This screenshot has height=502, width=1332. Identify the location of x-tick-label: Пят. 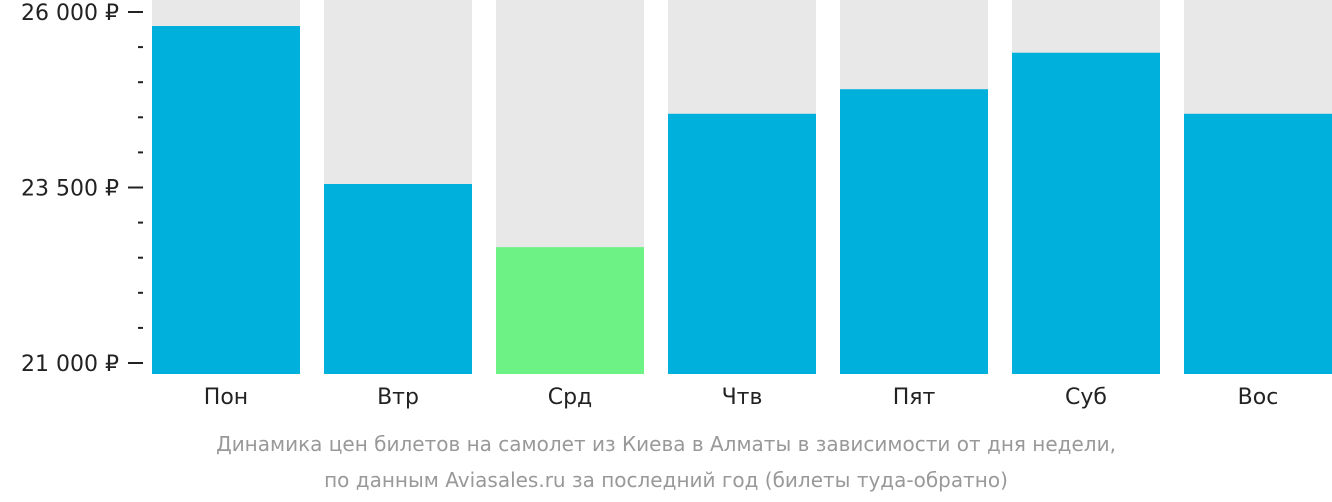
(914, 397).